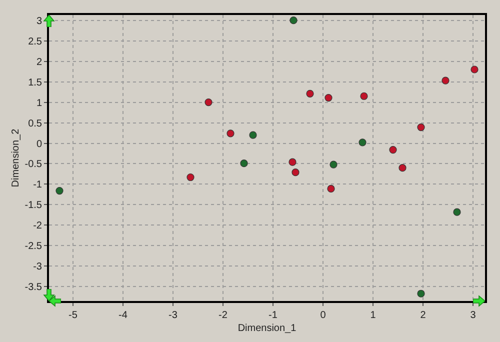  What do you see at coordinates (39, 62) in the screenshot?
I see `y-tick-label: 2` at bounding box center [39, 62].